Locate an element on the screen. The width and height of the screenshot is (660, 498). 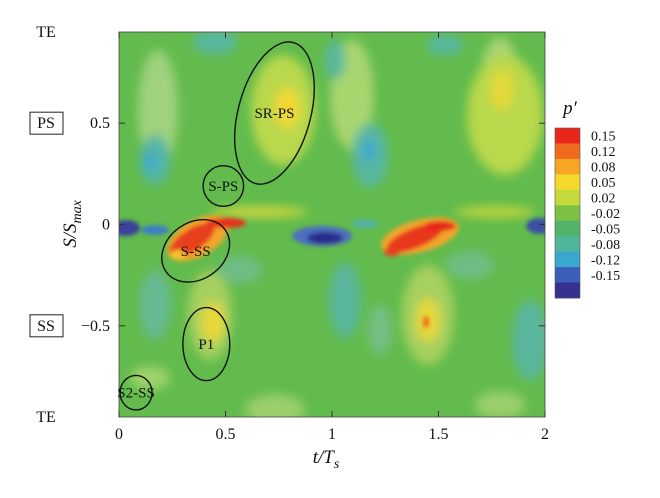
colorbar-level-label: -0.08 is located at coordinates (605, 245).